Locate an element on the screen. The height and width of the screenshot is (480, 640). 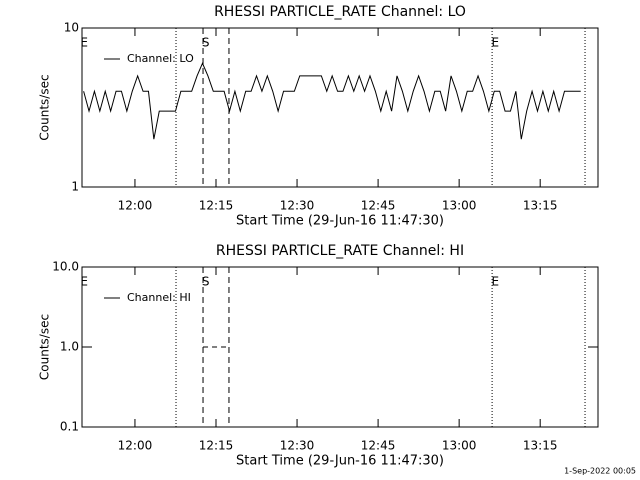
footer: 1-Sep-2022 00:05 is located at coordinates (600, 471).